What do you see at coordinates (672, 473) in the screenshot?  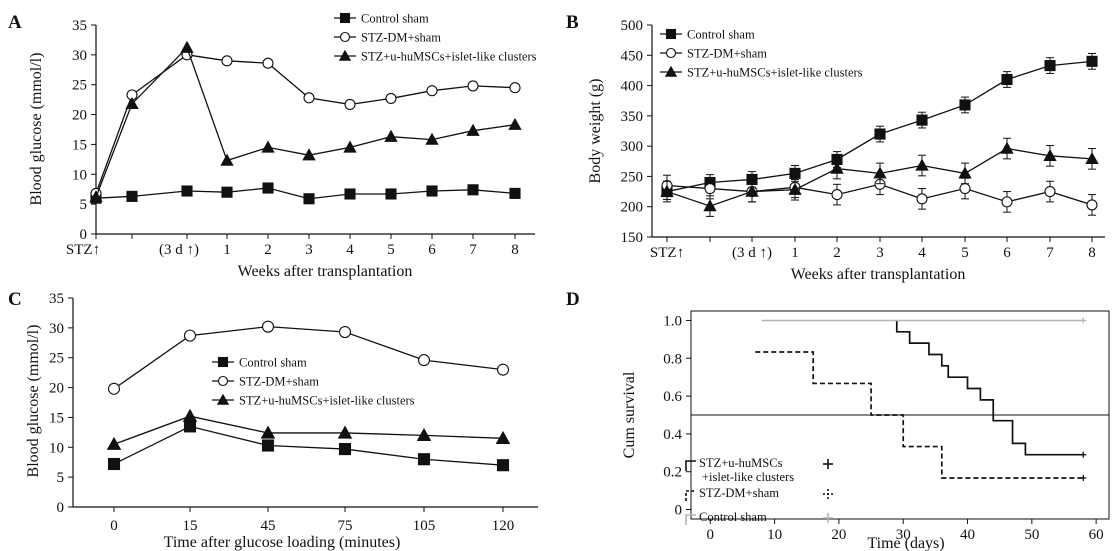 I see `panel-d-ytick-label-1: 0.2` at bounding box center [672, 473].